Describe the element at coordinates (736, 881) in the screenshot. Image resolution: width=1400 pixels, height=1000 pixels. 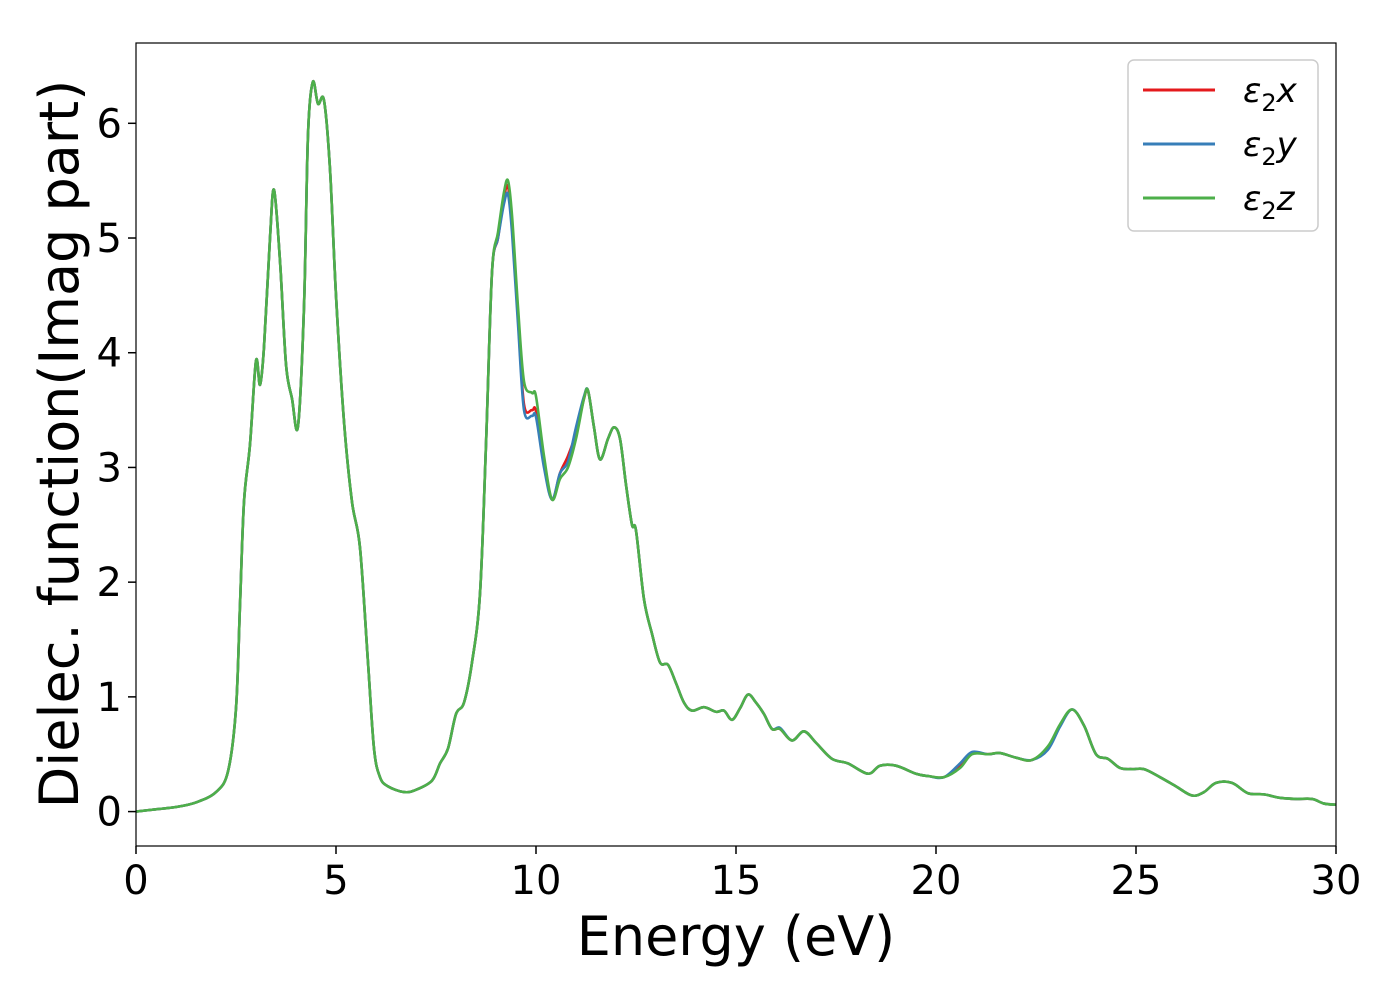
I see `x-tick-label: 15` at that location.